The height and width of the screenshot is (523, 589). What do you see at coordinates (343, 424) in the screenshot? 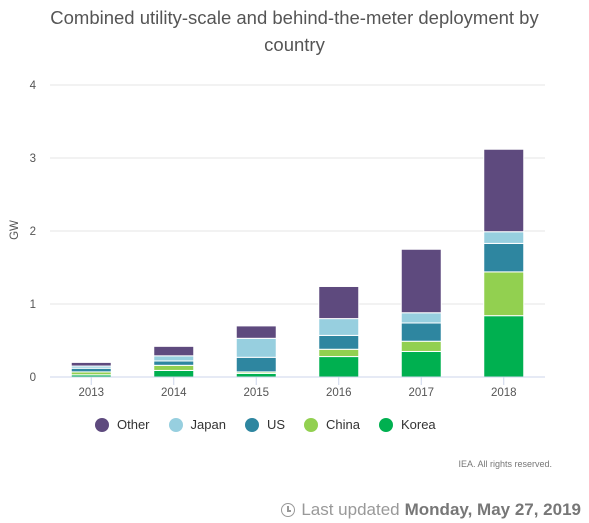
I see `legend-label: China` at bounding box center [343, 424].